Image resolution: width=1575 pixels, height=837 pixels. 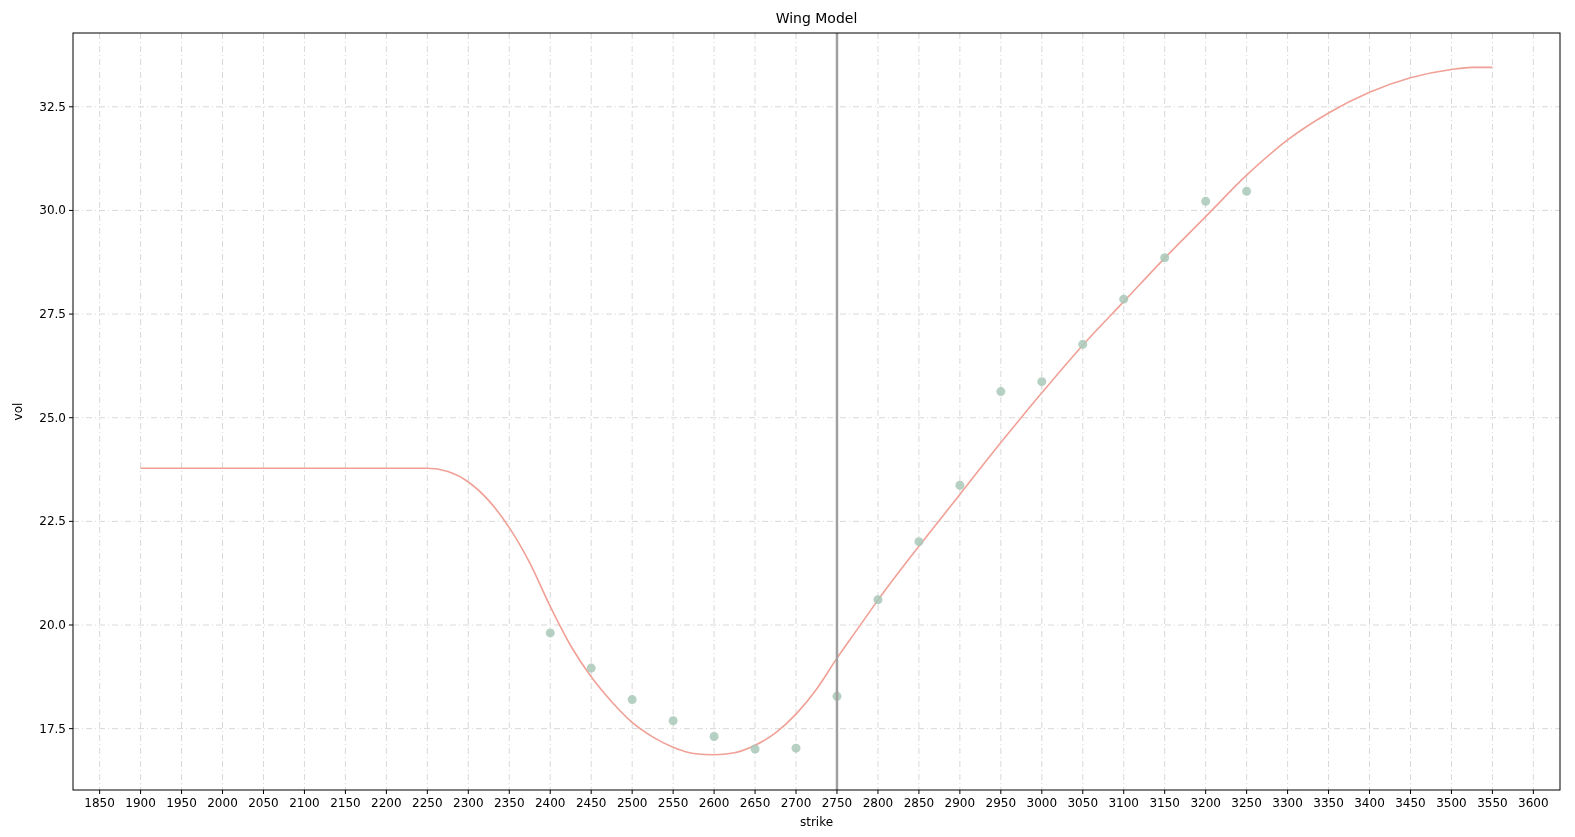 What do you see at coordinates (1205, 803) in the screenshot?
I see `x-tick-label: 3200` at bounding box center [1205, 803].